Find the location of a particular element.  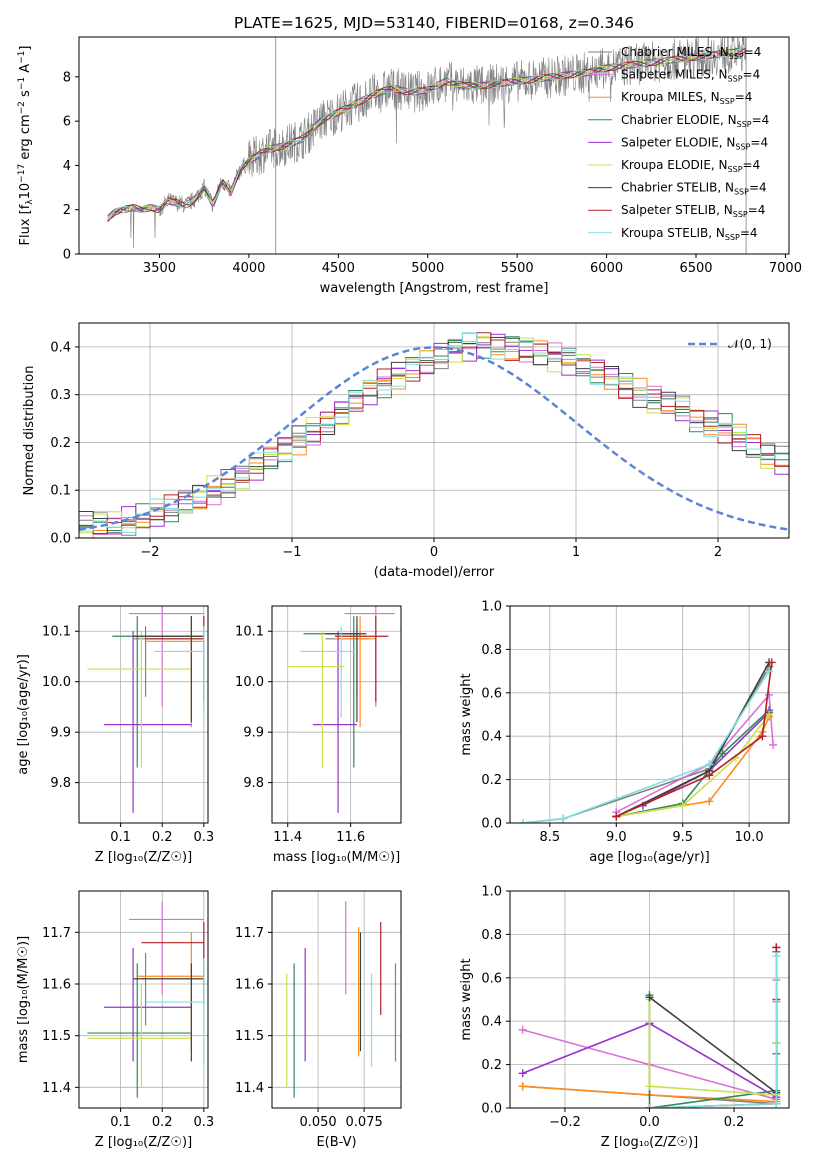

x-tick-label: 0.3 is located at coordinates (203, 1122).